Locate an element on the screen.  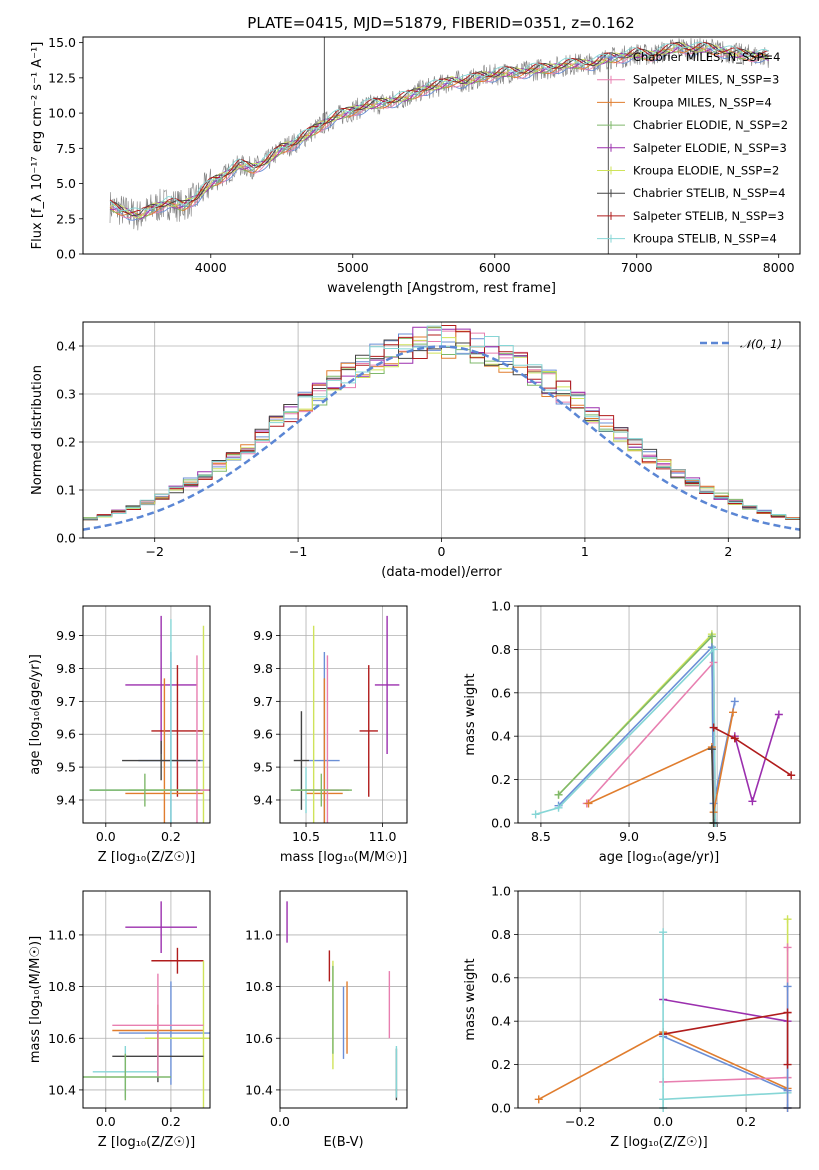
tick-label-x: 8000 is located at coordinates (779, 267).